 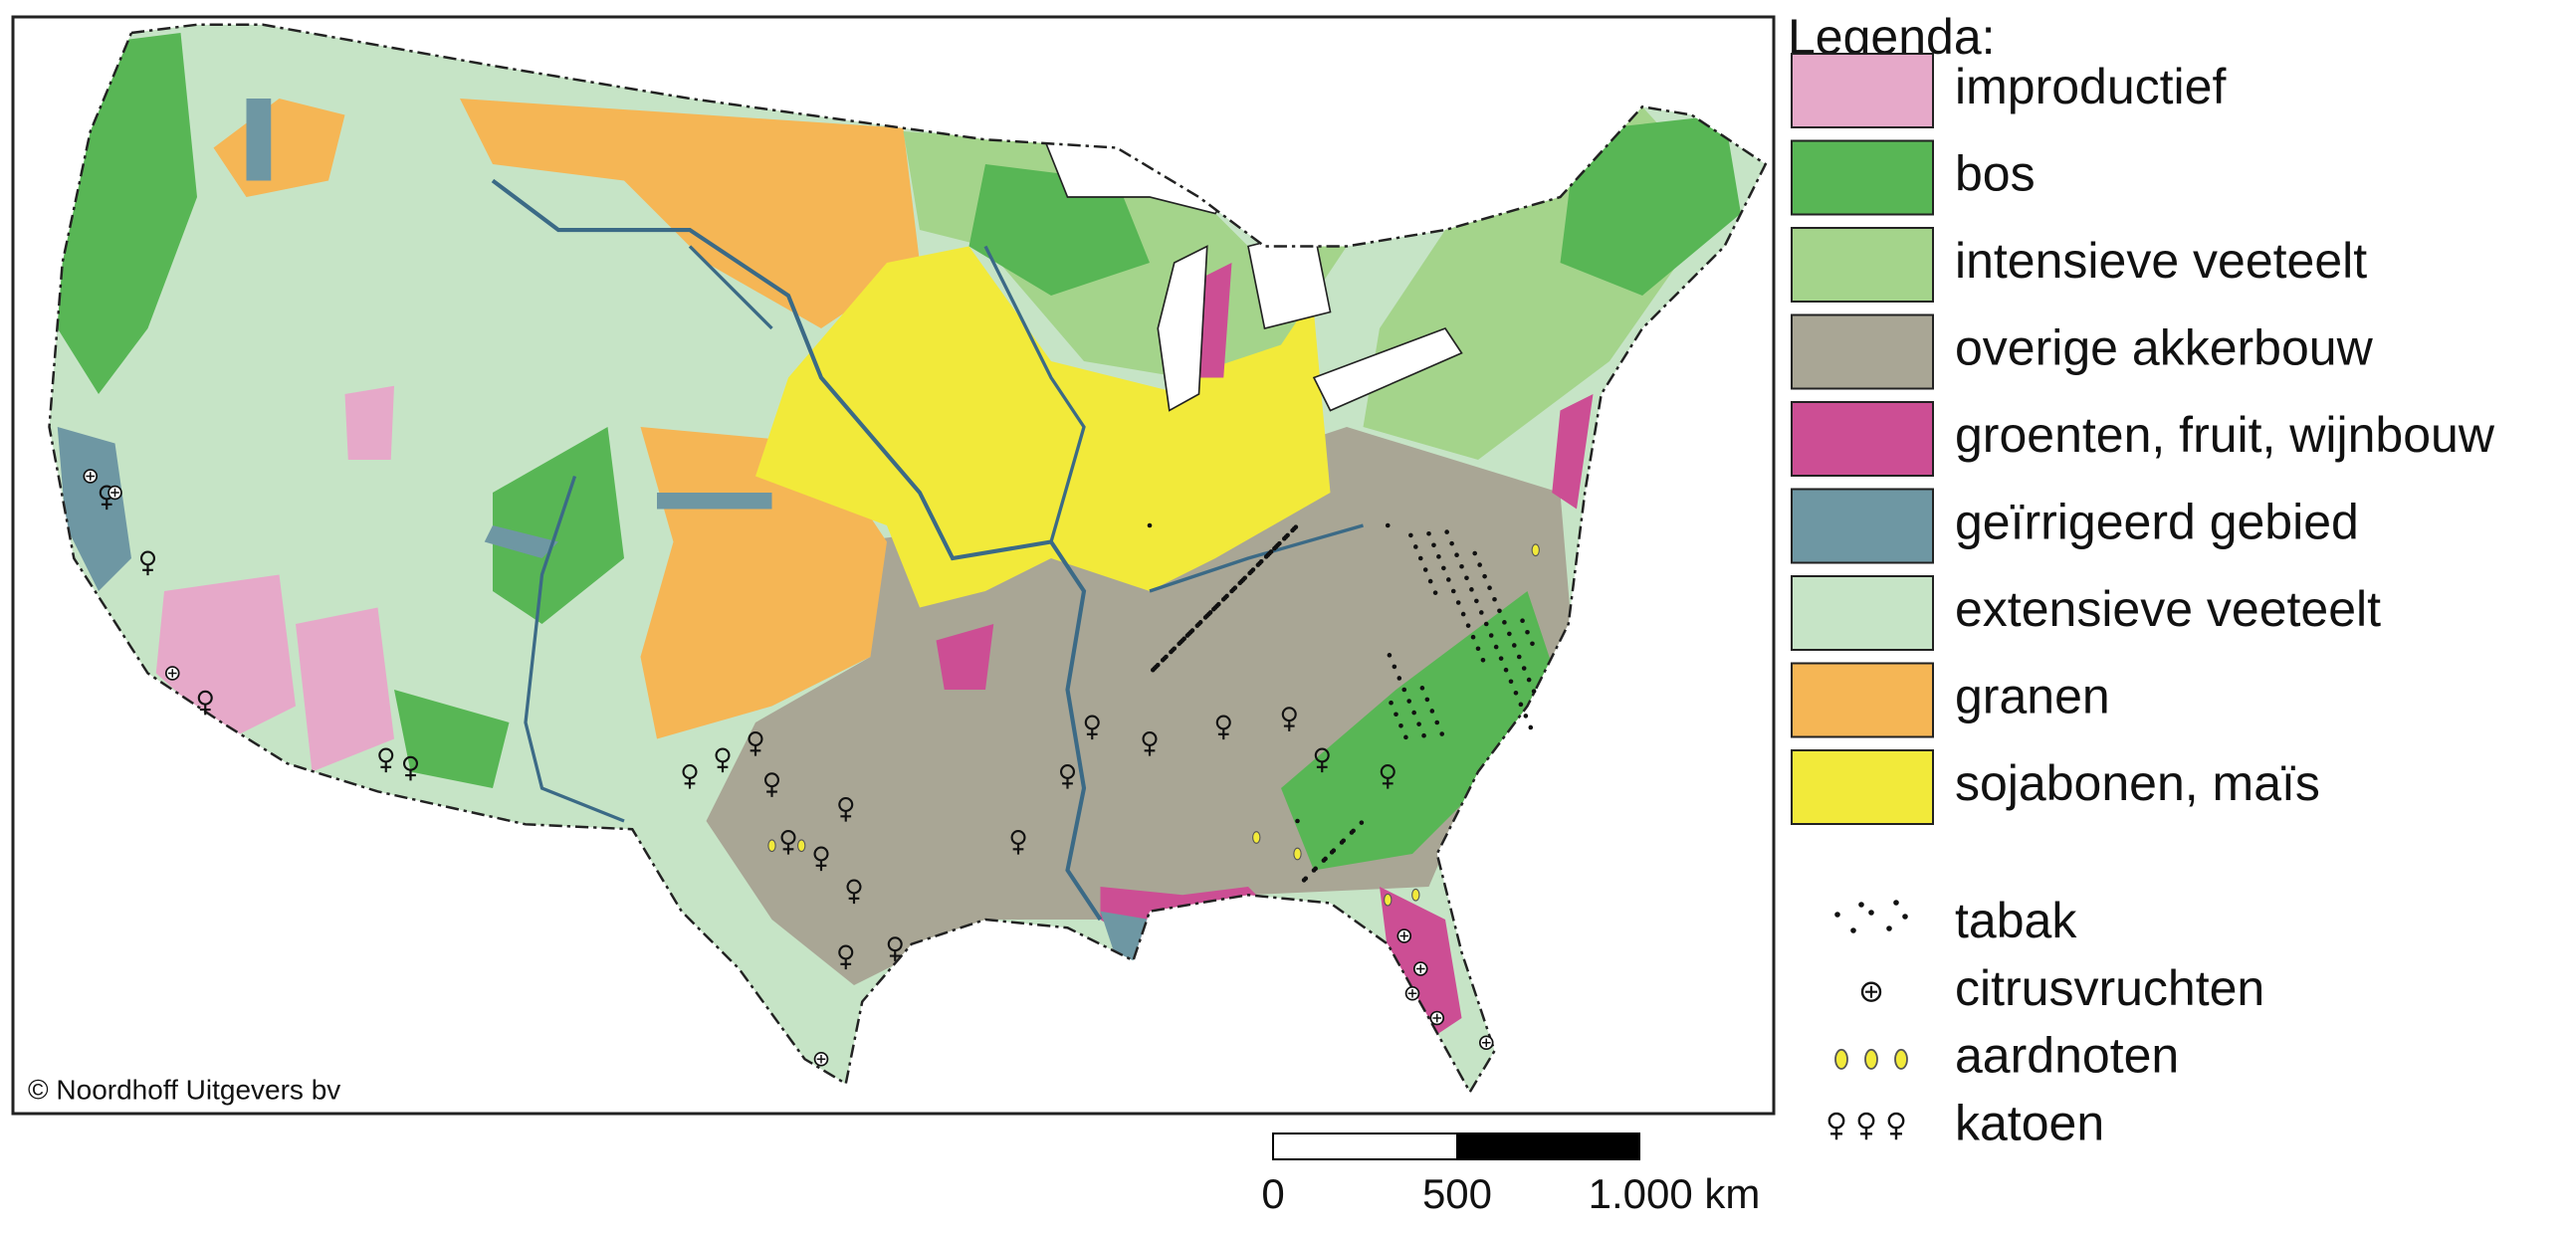 What do you see at coordinates (2164, 348) in the screenshot?
I see `legend-label: overige akkerbouw` at bounding box center [2164, 348].